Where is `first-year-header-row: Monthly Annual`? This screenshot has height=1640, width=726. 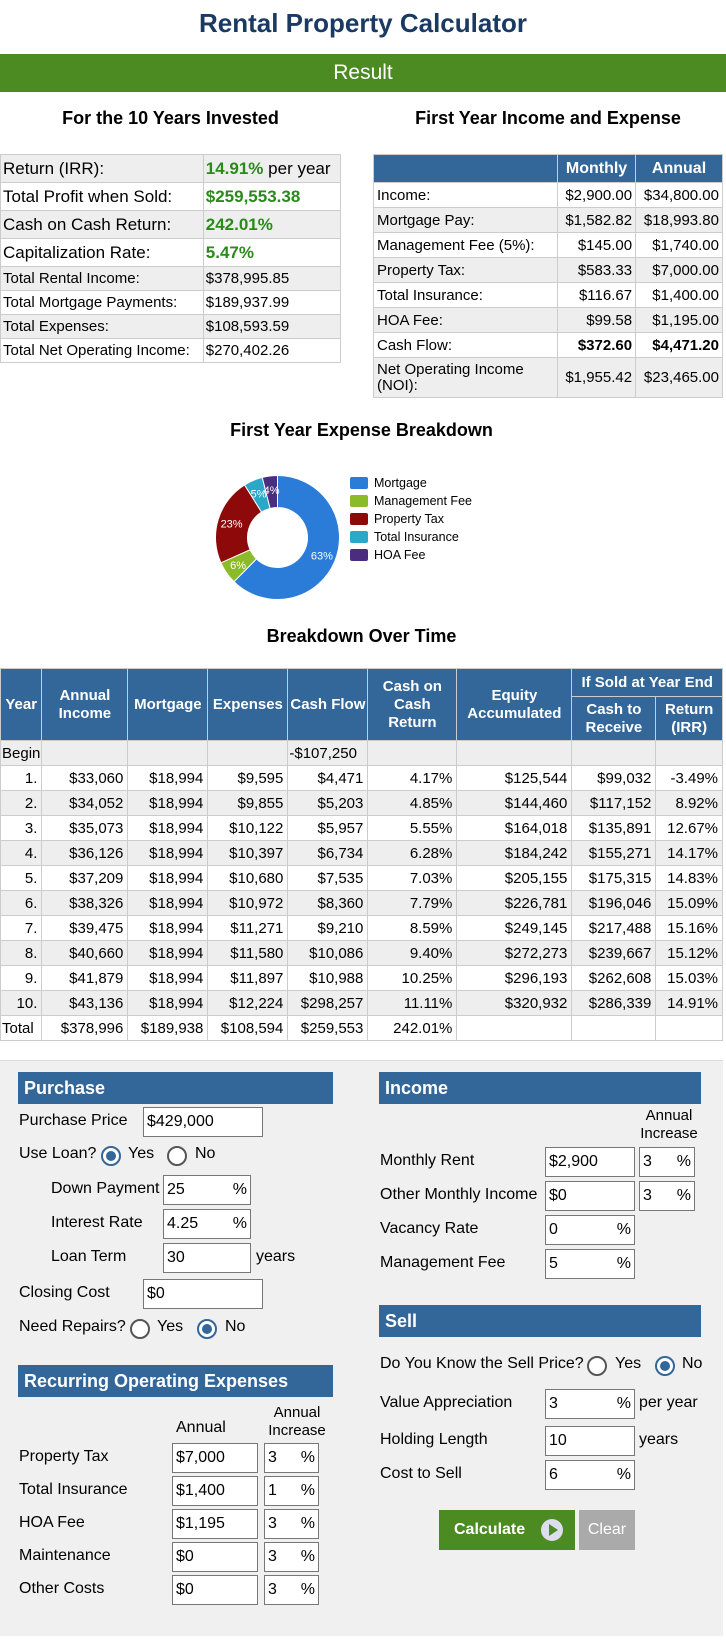
first-year-header-row: Monthly Annual is located at coordinates (548, 168).